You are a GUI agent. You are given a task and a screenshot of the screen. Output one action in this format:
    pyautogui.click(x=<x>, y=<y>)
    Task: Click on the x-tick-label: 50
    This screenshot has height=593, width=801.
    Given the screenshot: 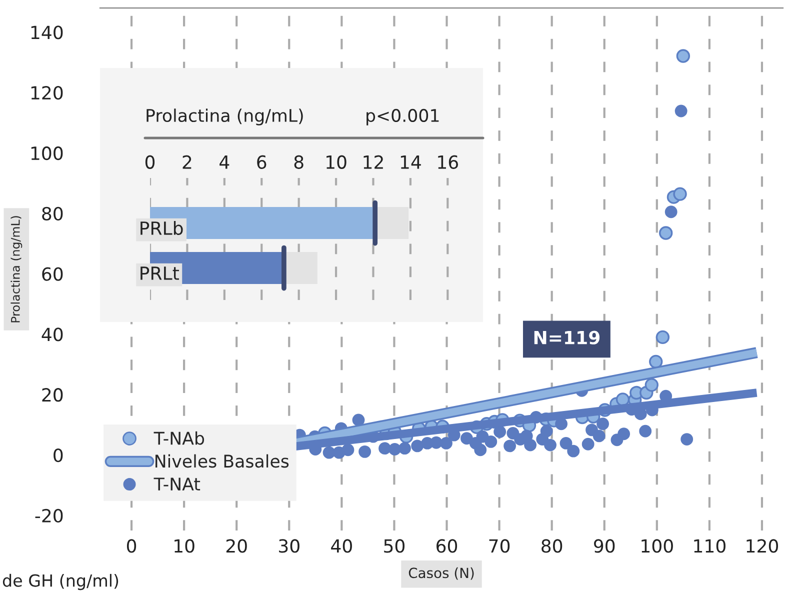 What is the action you would take?
    pyautogui.click(x=394, y=546)
    